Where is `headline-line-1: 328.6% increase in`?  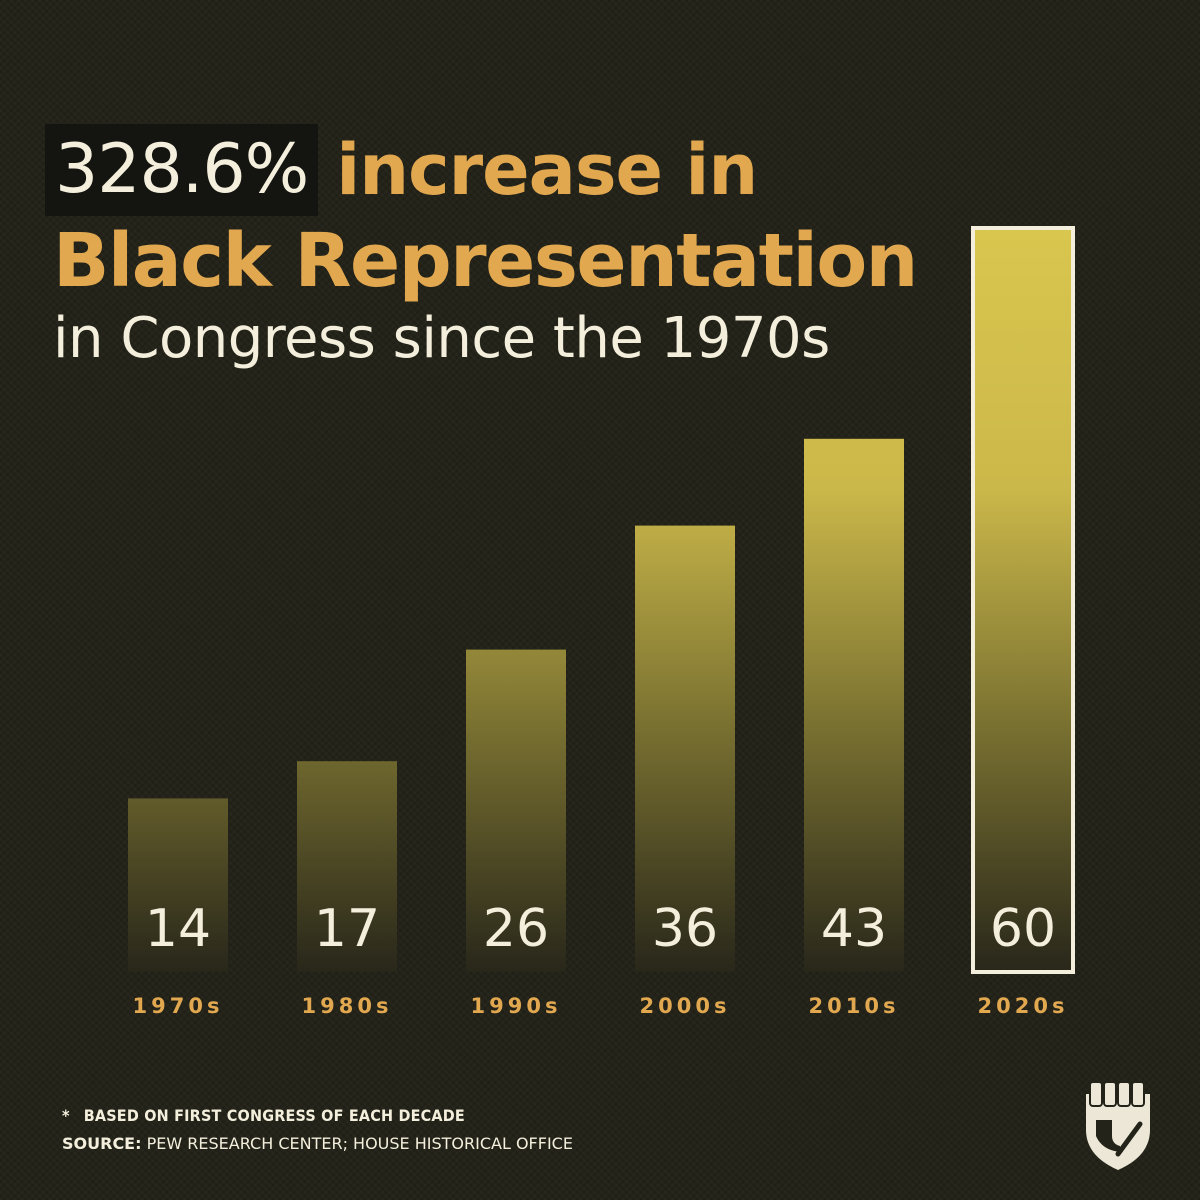 headline-line-1: 328.6% increase in is located at coordinates (481, 170).